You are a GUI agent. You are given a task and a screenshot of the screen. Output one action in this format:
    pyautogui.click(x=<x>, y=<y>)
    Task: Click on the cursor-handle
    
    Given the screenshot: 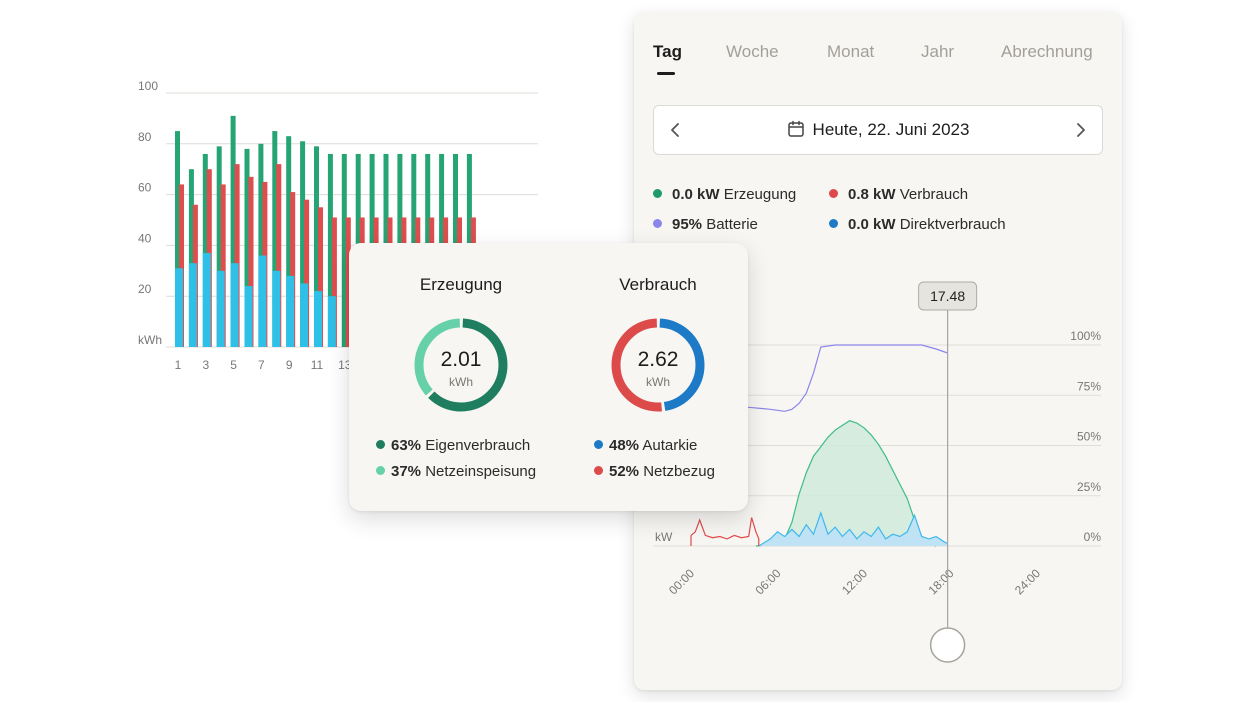 What is the action you would take?
    pyautogui.click(x=947, y=645)
    